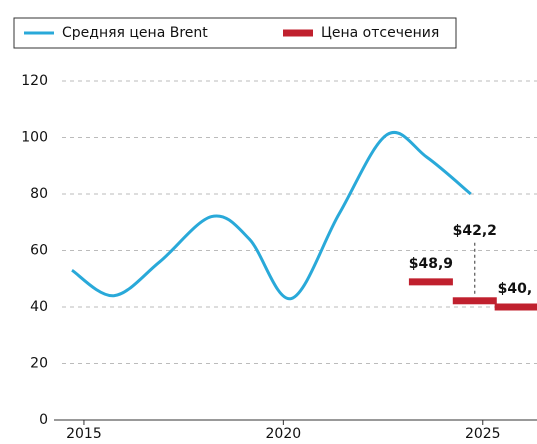 This screenshot has width=537, height=444. I want to click on legend-label: Средняя цена Brent, so click(135, 33).